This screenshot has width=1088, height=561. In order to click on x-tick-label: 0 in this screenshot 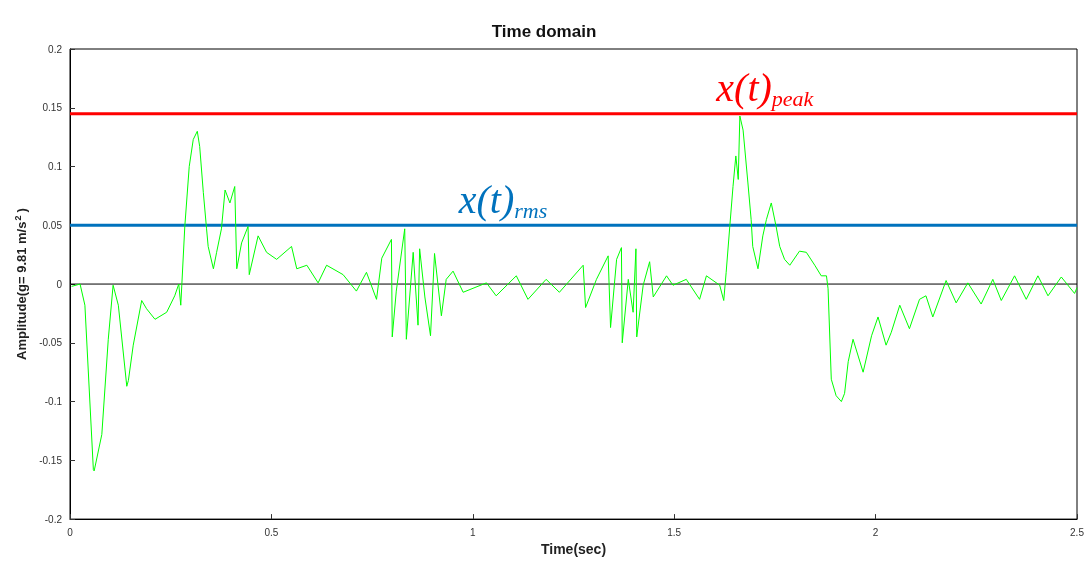, I will do `click(70, 532)`.